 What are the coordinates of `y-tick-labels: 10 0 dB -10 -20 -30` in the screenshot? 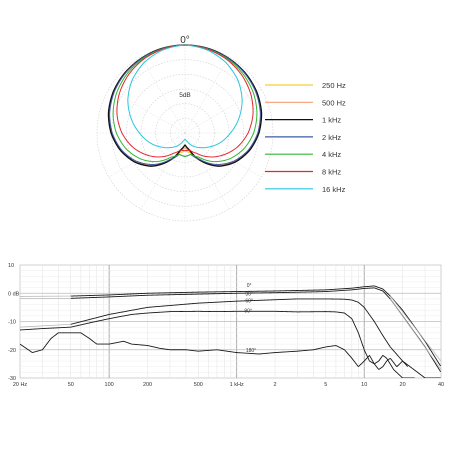 It's located at (14, 322).